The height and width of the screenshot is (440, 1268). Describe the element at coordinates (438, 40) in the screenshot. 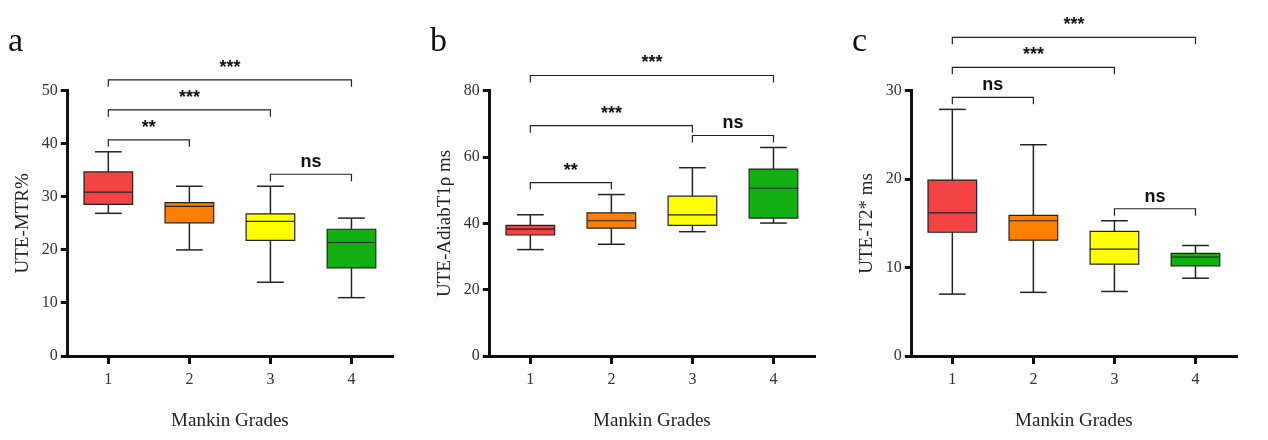

I see `chart-title: b` at that location.